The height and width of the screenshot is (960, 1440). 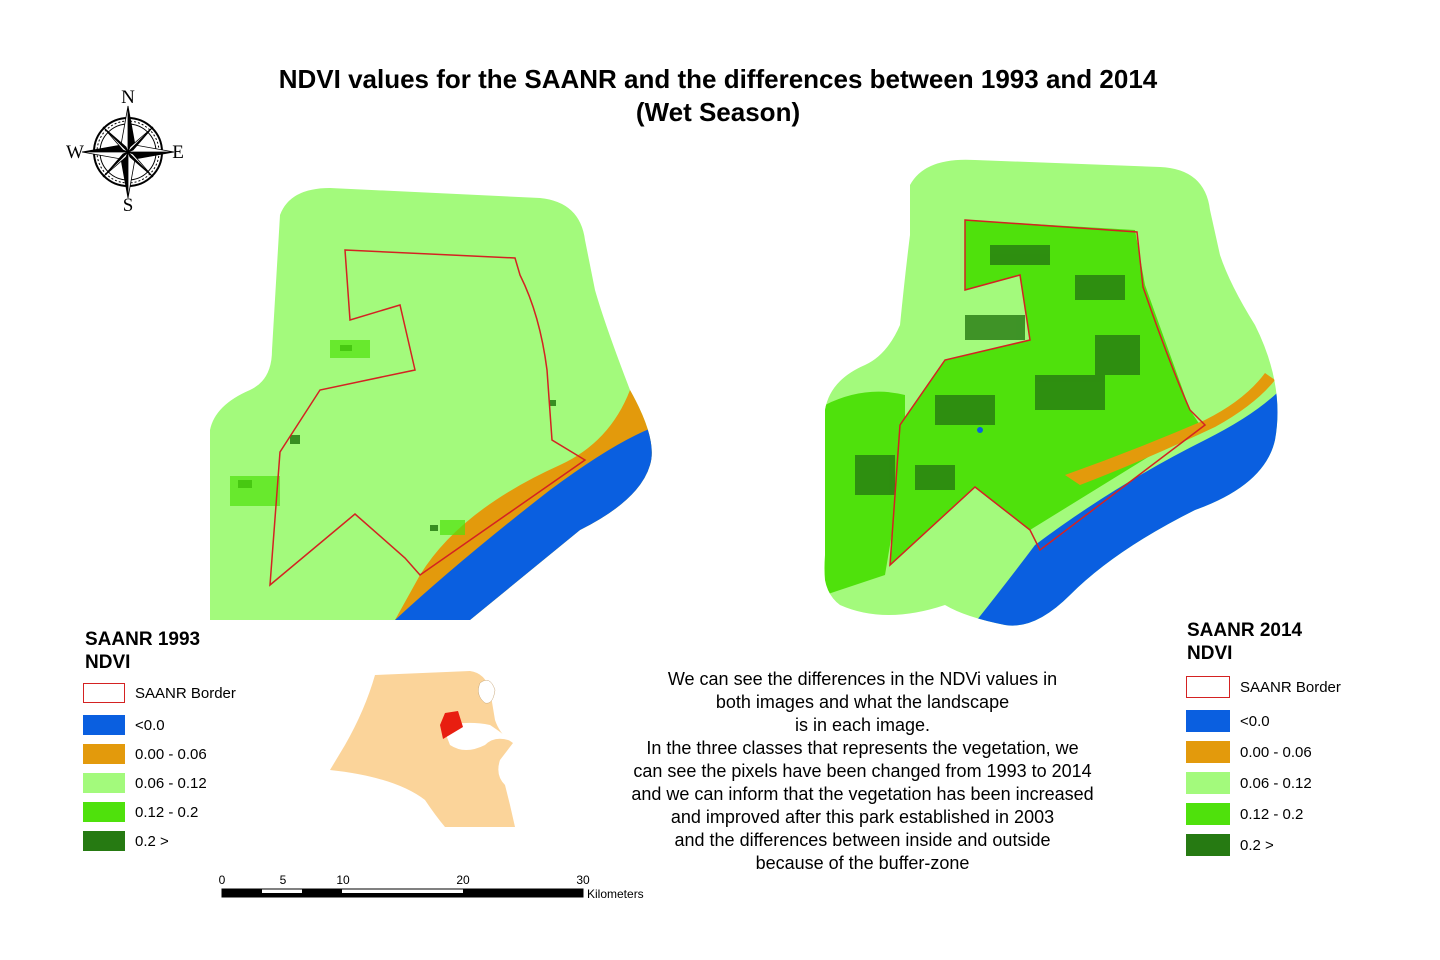 What do you see at coordinates (718, 112) in the screenshot?
I see `map-subtitle: (Wet Season)` at bounding box center [718, 112].